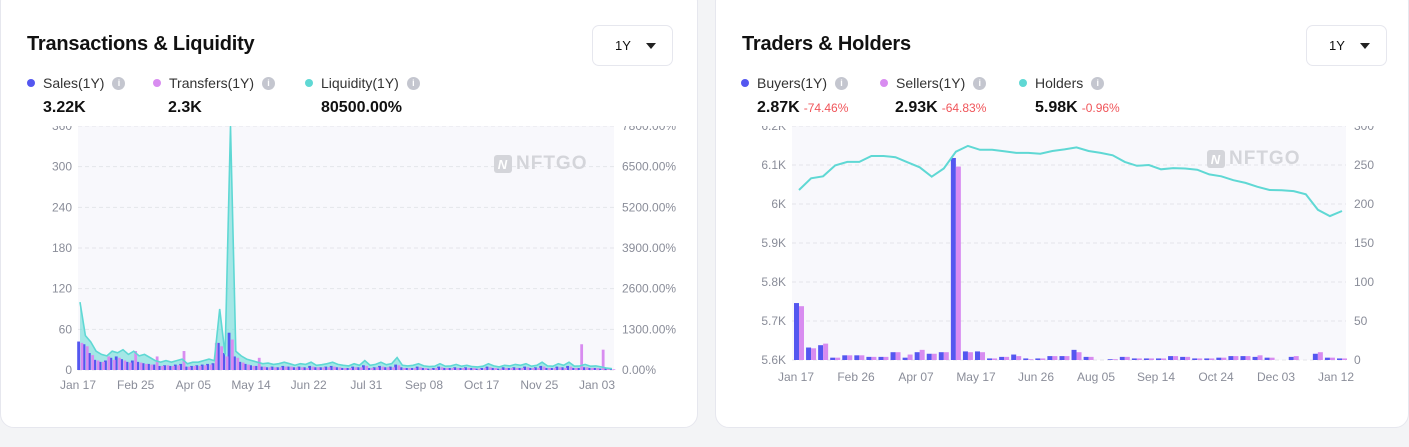 The image size is (1409, 447). Describe the element at coordinates (1100, 108) in the screenshot. I see `change: -0.96%` at that location.